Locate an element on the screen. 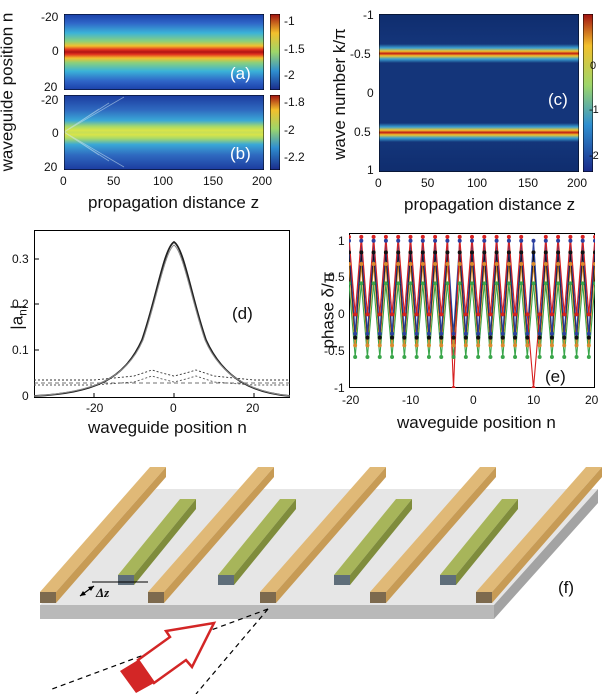 This screenshot has width=603, height=694. heatmap-b-fan is located at coordinates (94, 132).